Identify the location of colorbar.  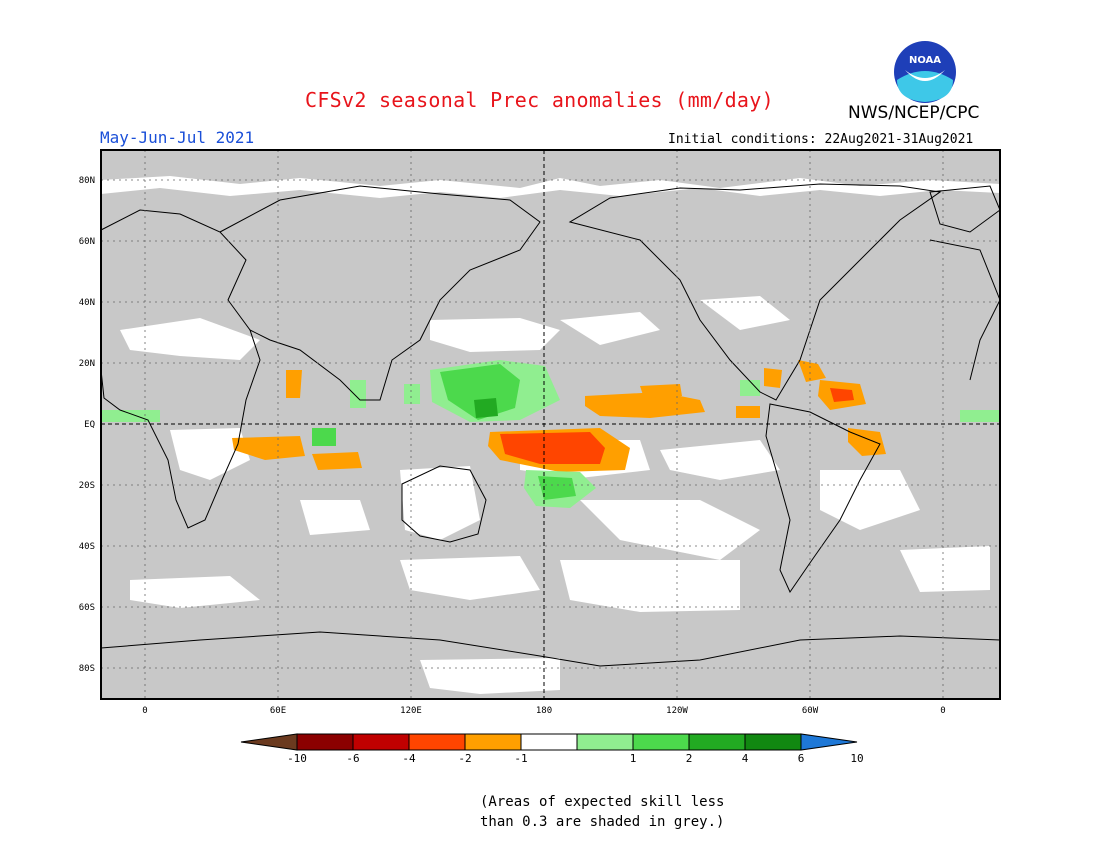
(549, 742).